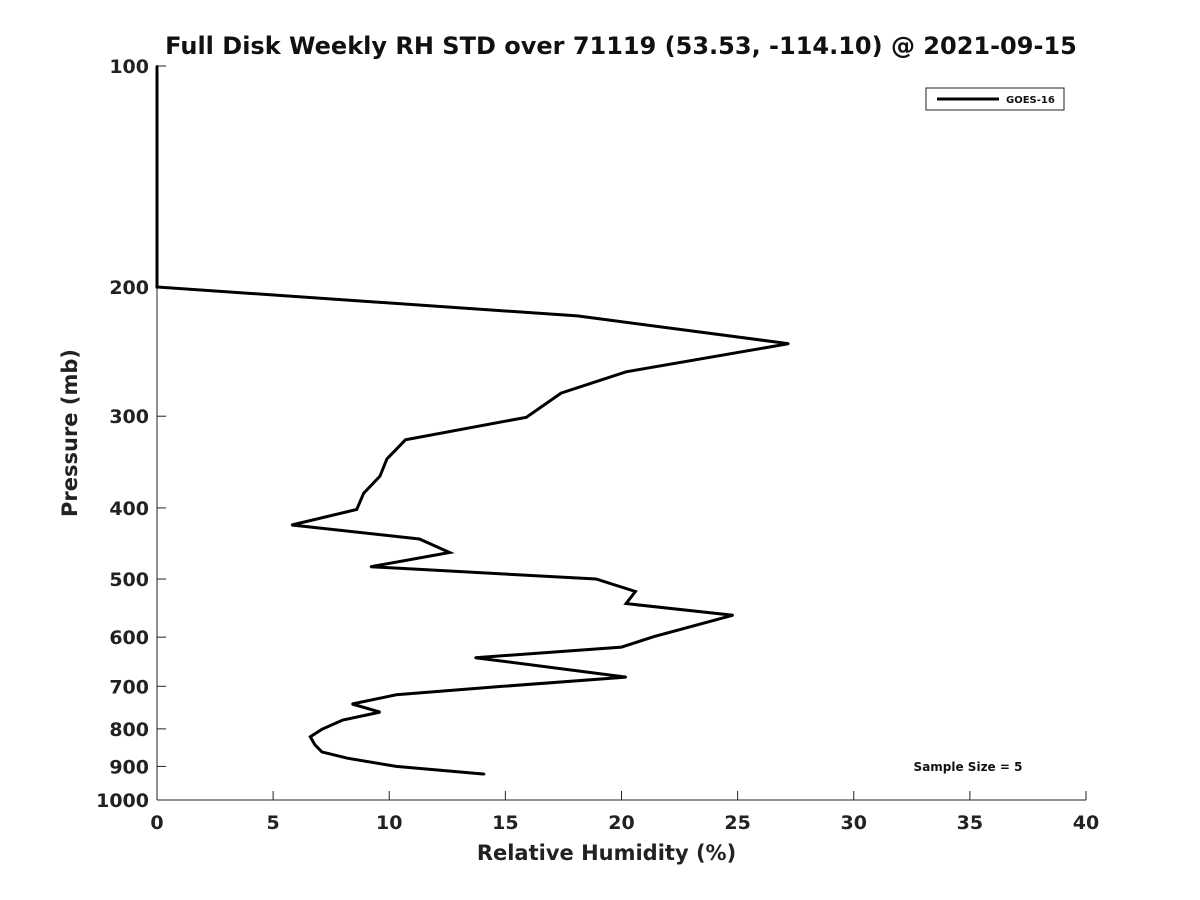  Describe the element at coordinates (129, 767) in the screenshot. I see `y-tick-label: 900` at that location.